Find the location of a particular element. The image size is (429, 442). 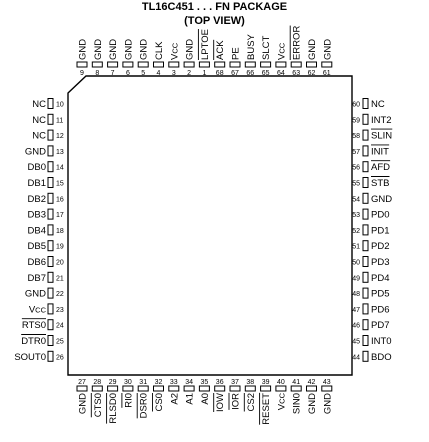

pin-35-a0-lead is located at coordinates (204, 388).